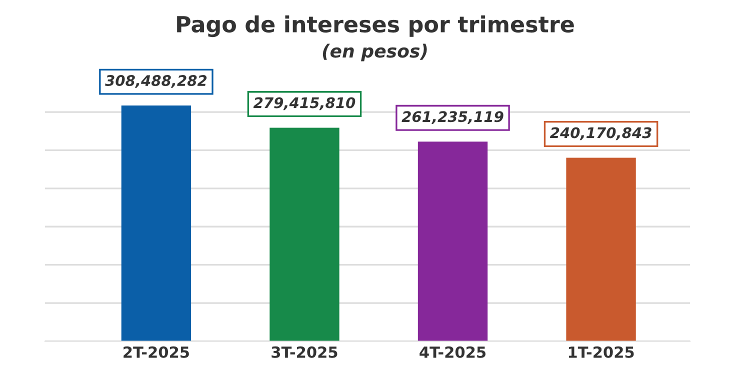  Describe the element at coordinates (304, 103) in the screenshot. I see `data-label: 279,415,810` at that location.